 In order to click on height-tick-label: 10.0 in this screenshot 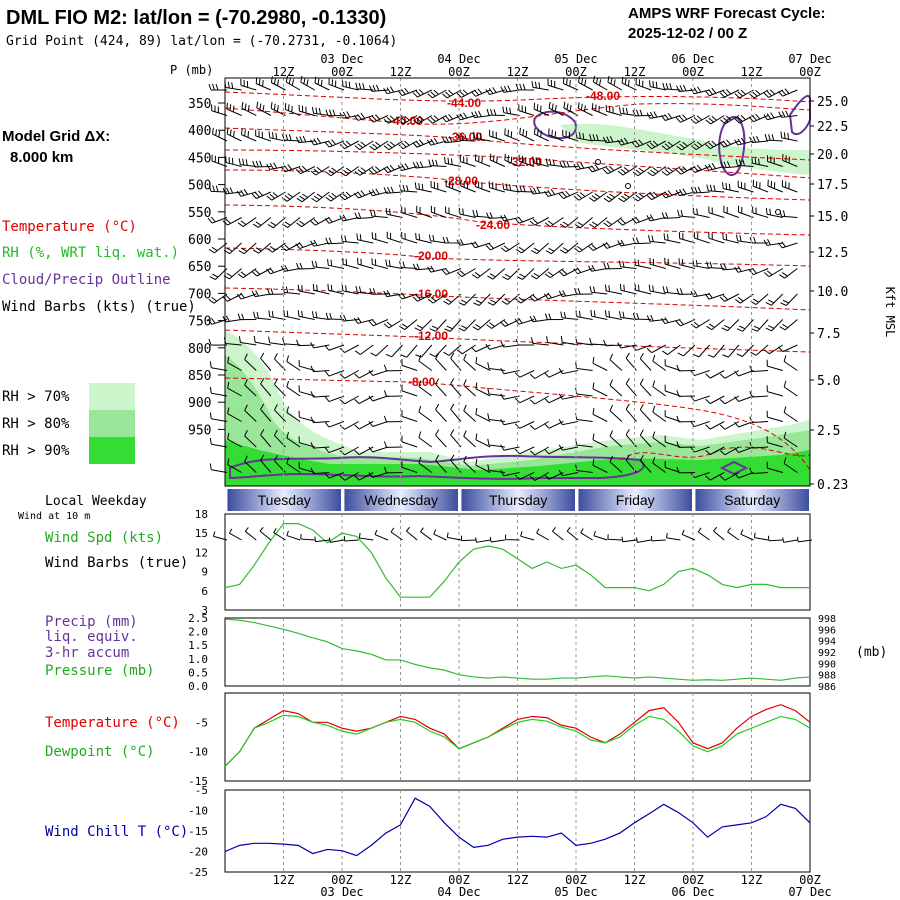, I will do `click(832, 292)`.